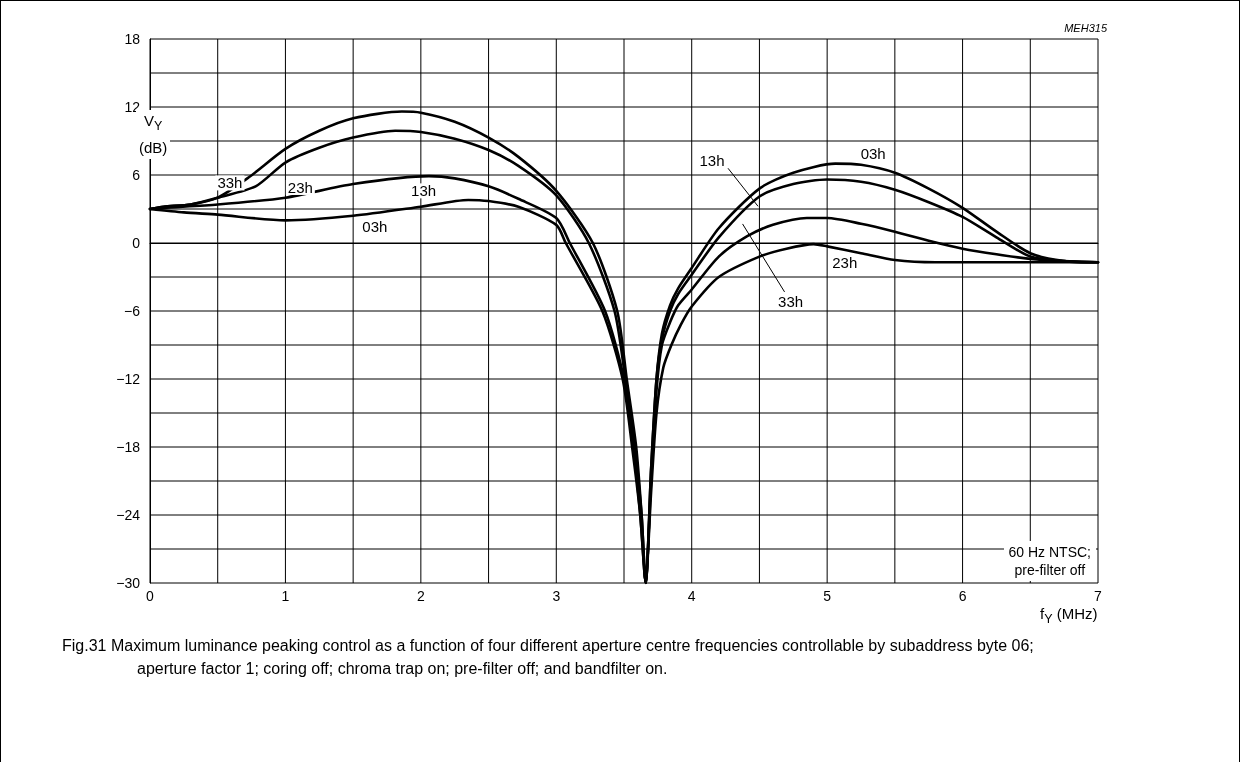 This screenshot has height=762, width=1247. What do you see at coordinates (1085, 28) in the screenshot?
I see `text: MEH315` at bounding box center [1085, 28].